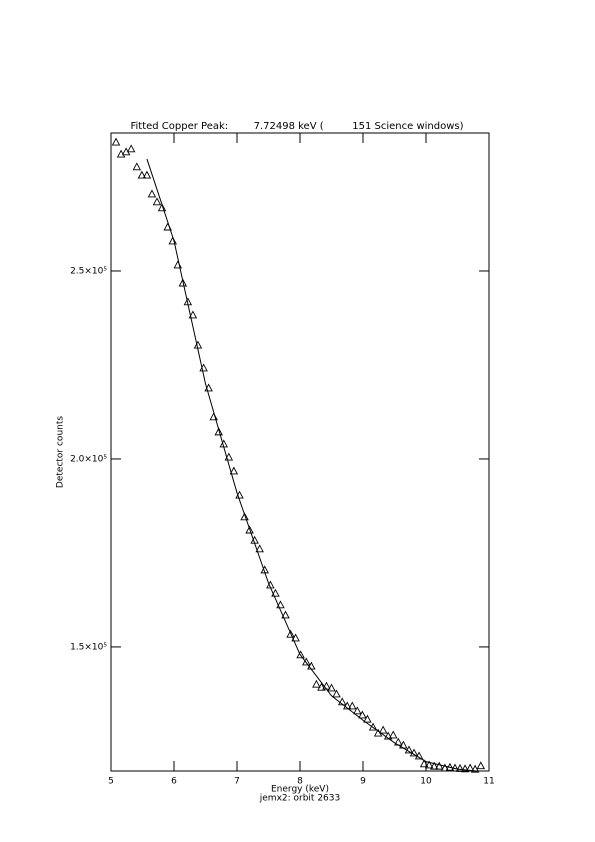  Describe the element at coordinates (174, 782) in the screenshot. I see `x-tick-label: 6` at that location.